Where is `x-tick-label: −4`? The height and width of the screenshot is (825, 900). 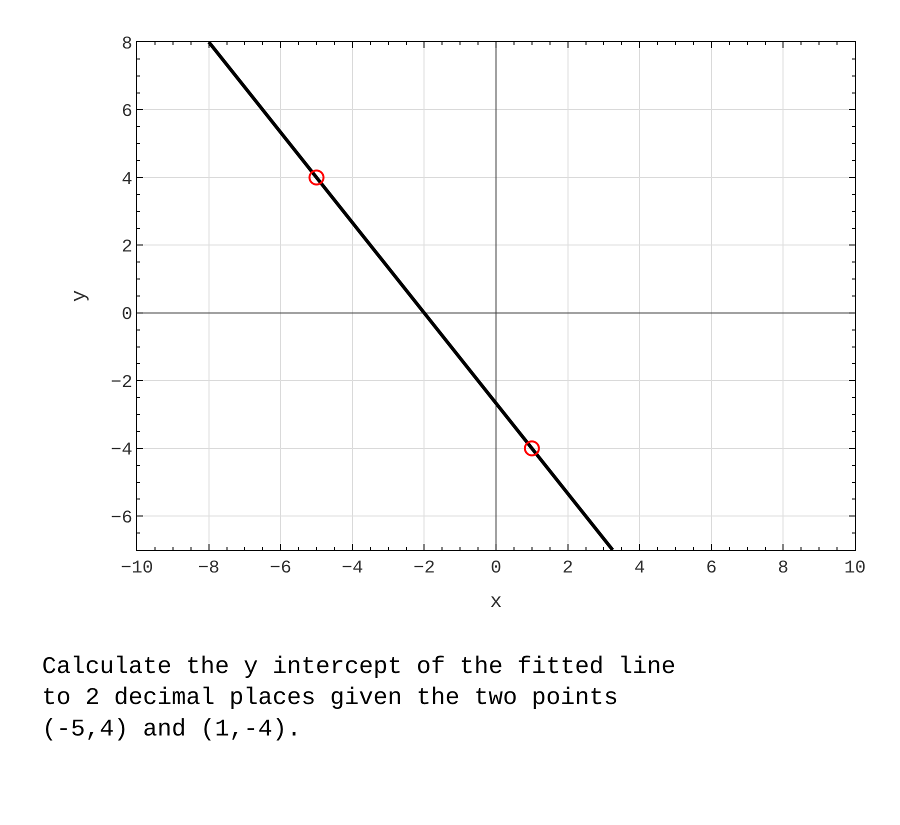
x-tick-label: −4 is located at coordinates (353, 568).